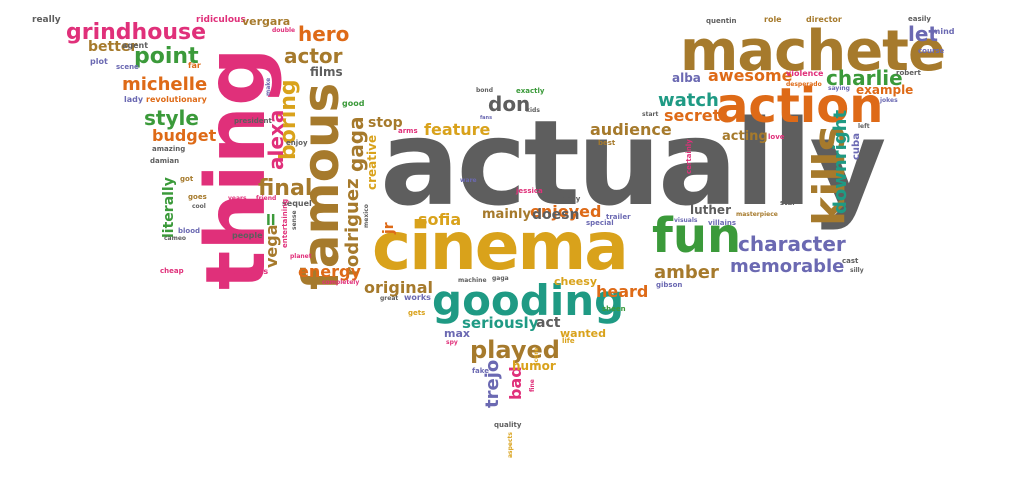 The height and width of the screenshot is (504, 1023). What do you see at coordinates (247, 271) in the screenshot?
I see `word-banderas: banderas` at bounding box center [247, 271].